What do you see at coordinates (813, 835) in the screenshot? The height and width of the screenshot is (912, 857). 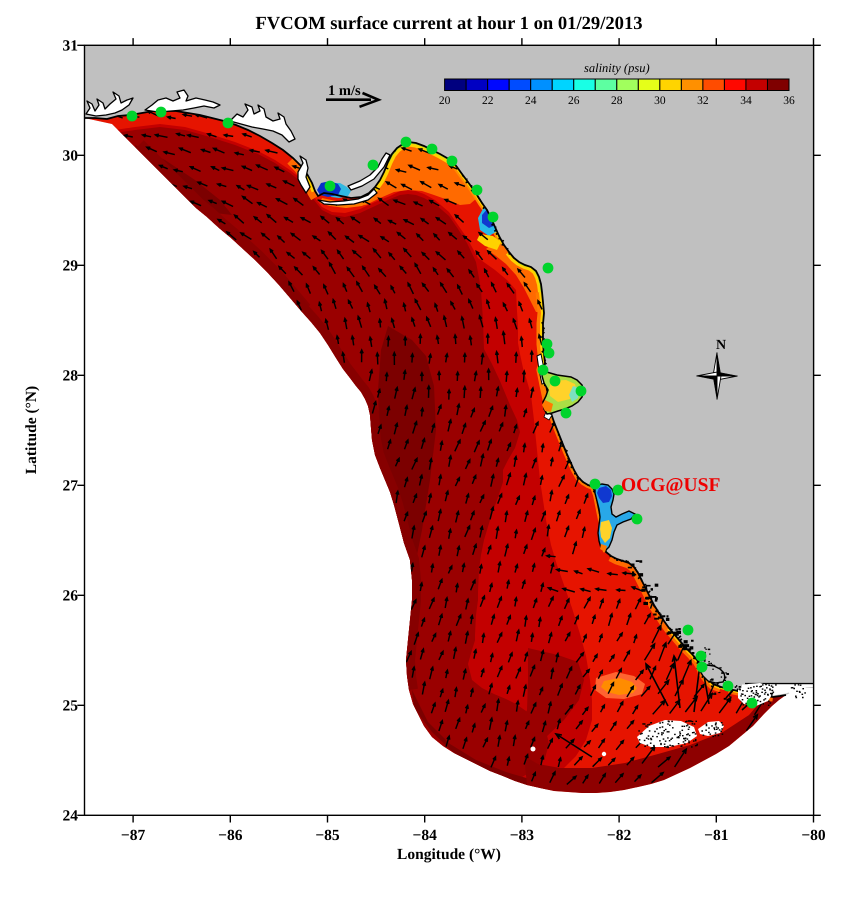 I see `svg-text: −80` at bounding box center [813, 835].